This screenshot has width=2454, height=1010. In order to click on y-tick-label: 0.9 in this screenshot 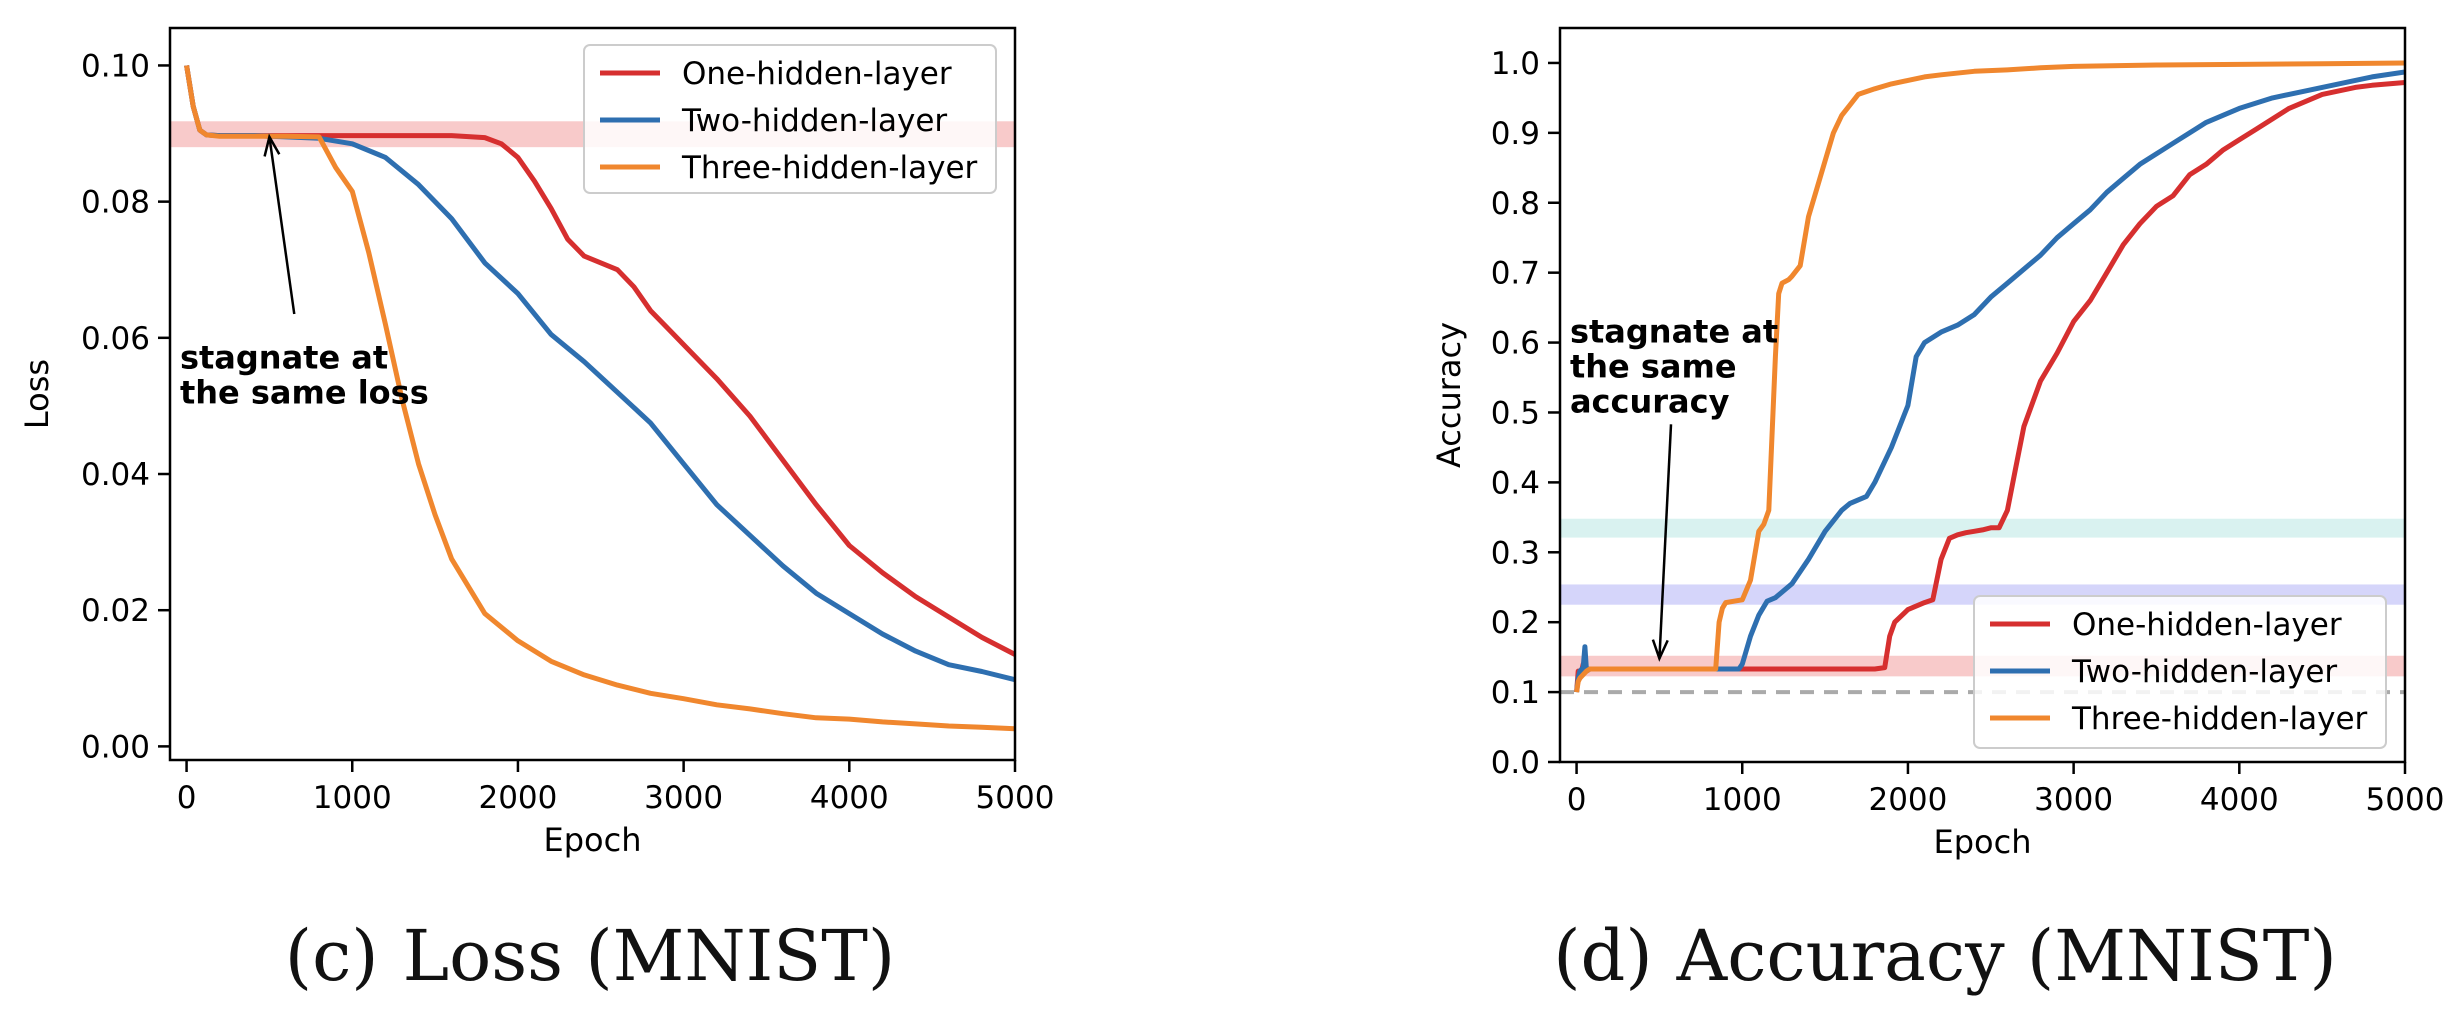, I will do `click(1515, 134)`.